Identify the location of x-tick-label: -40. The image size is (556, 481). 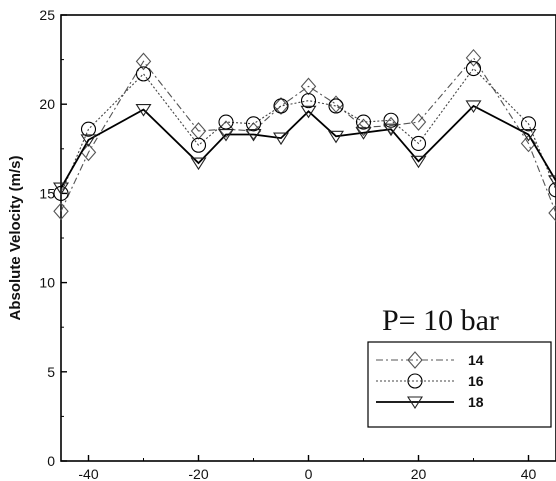
(88, 473).